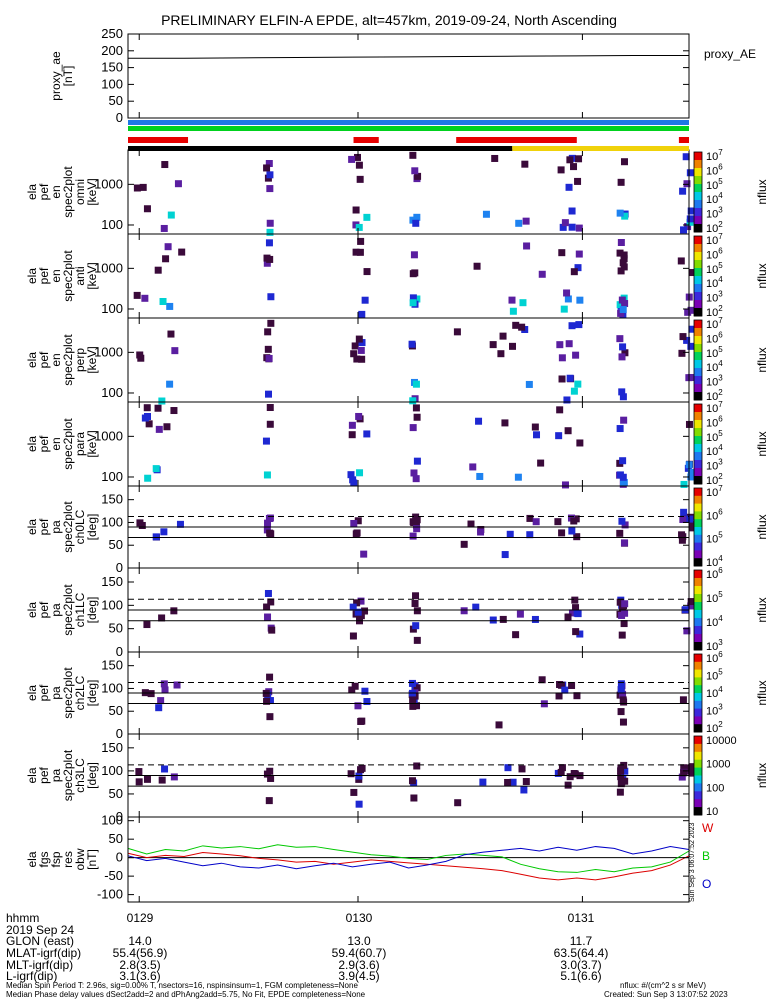  What do you see at coordinates (80, 275) in the screenshot?
I see `ylabel-line: anti` at bounding box center [80, 275].